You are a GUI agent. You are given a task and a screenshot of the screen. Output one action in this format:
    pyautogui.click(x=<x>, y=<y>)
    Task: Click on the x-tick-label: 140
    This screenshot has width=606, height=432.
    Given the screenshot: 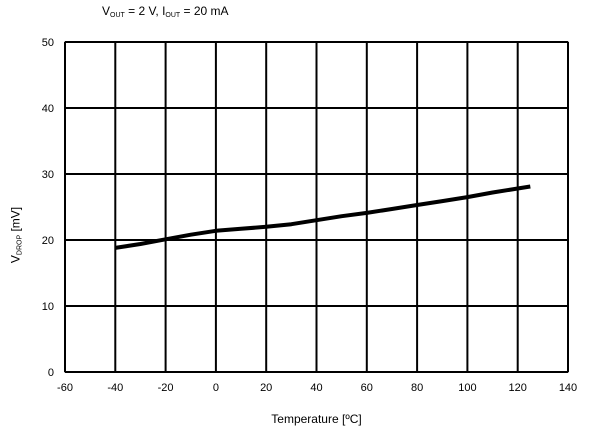 What is the action you would take?
    pyautogui.click(x=568, y=388)
    